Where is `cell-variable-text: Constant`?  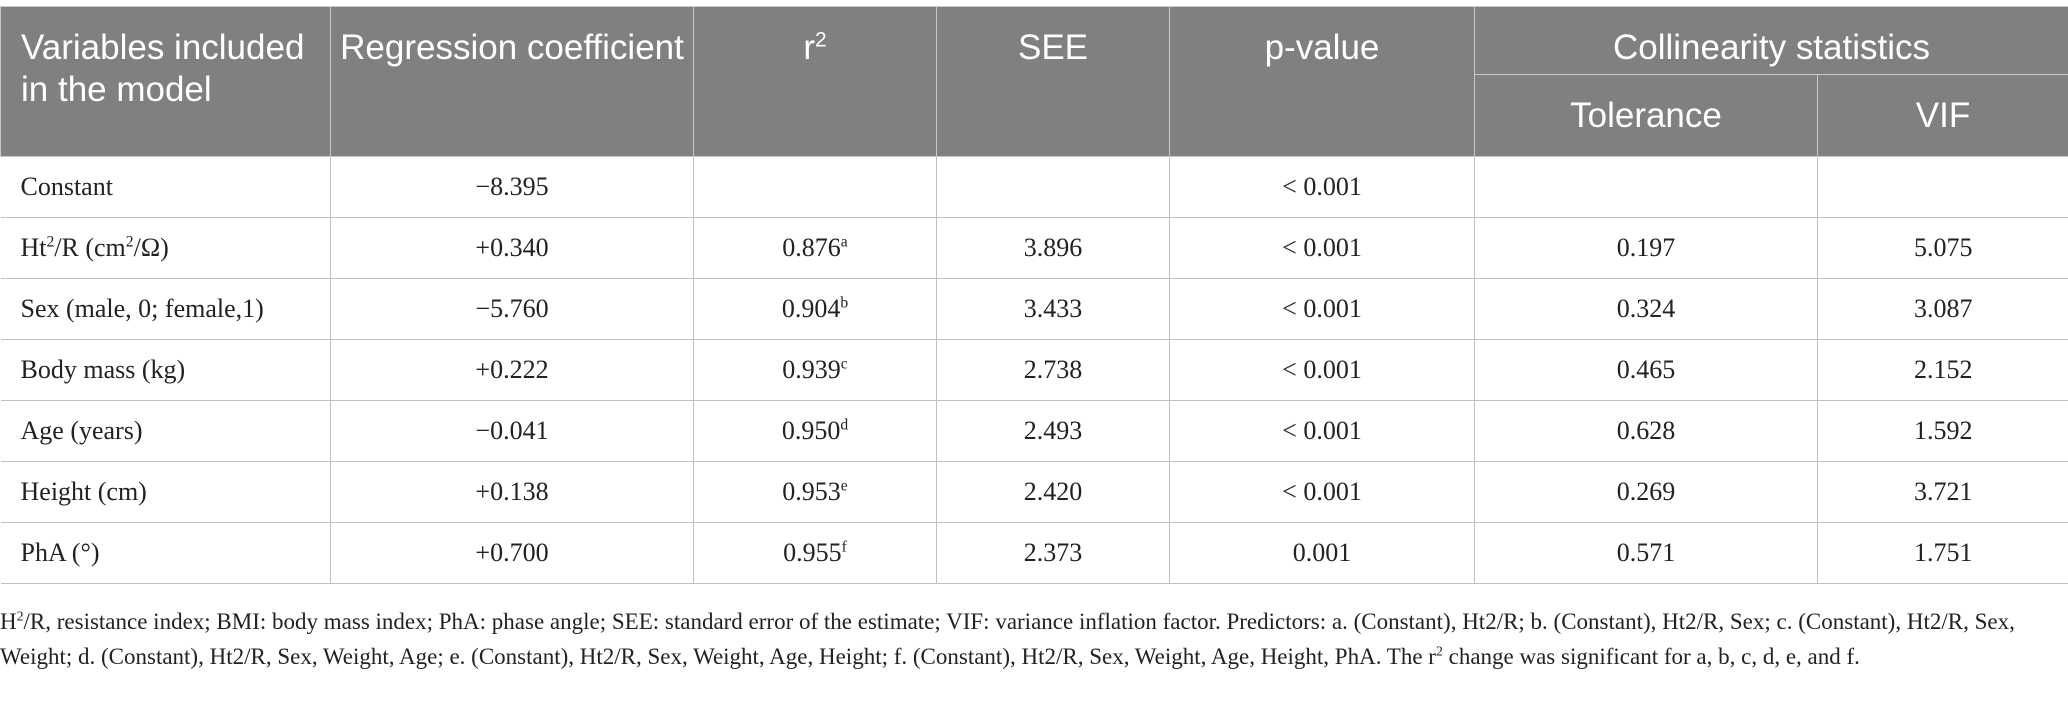 cell-variable-text: Constant is located at coordinates (66, 186).